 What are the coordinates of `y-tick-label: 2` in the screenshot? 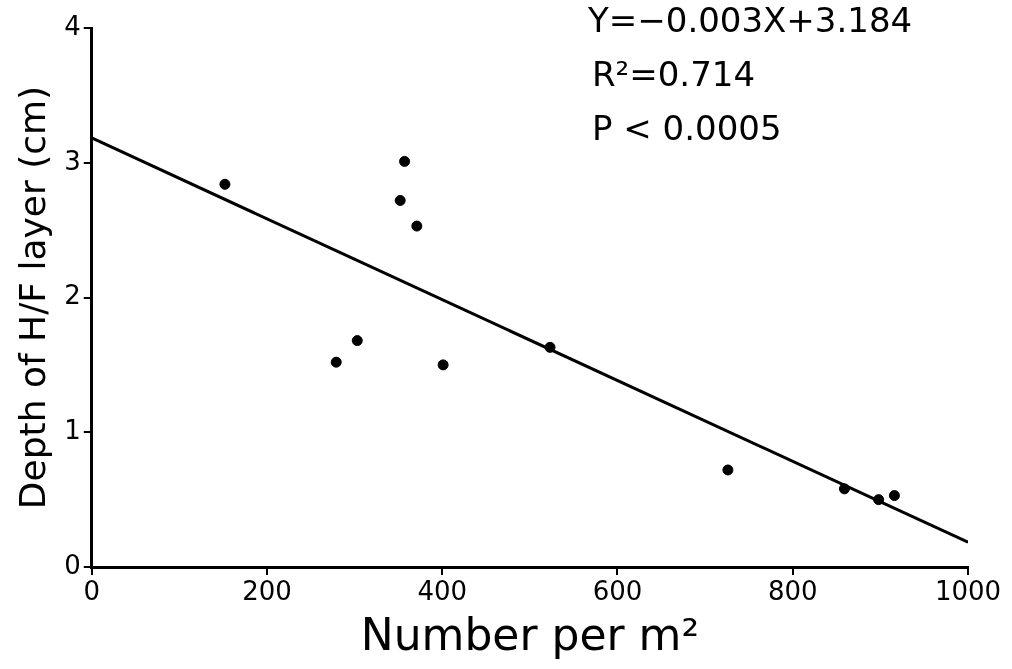 It's located at (72, 295).